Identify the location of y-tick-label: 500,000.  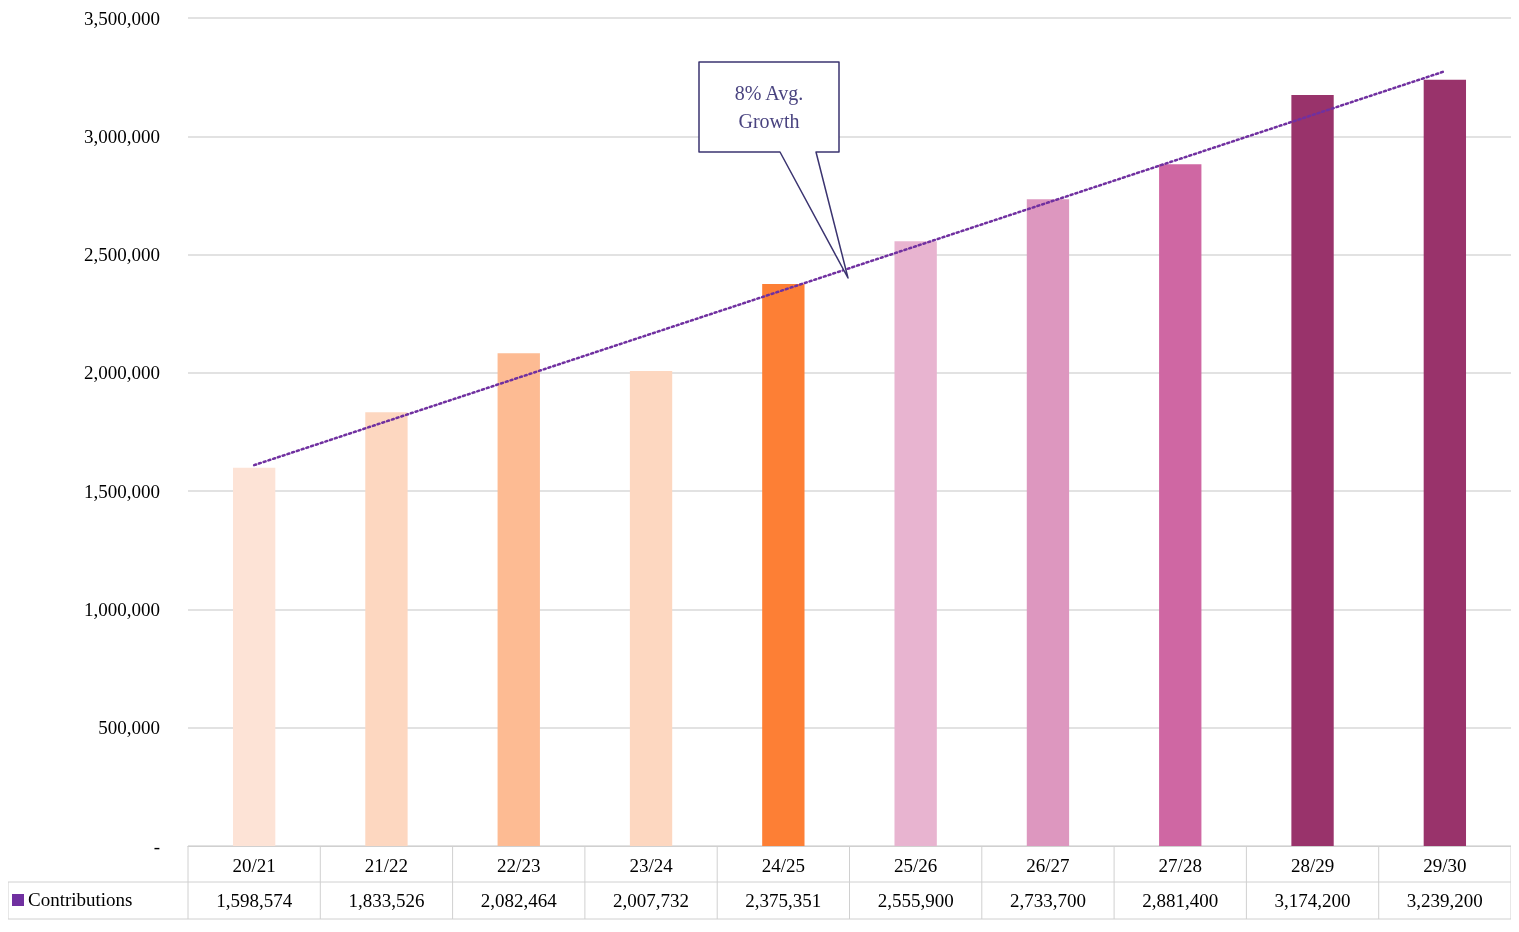
(129, 728).